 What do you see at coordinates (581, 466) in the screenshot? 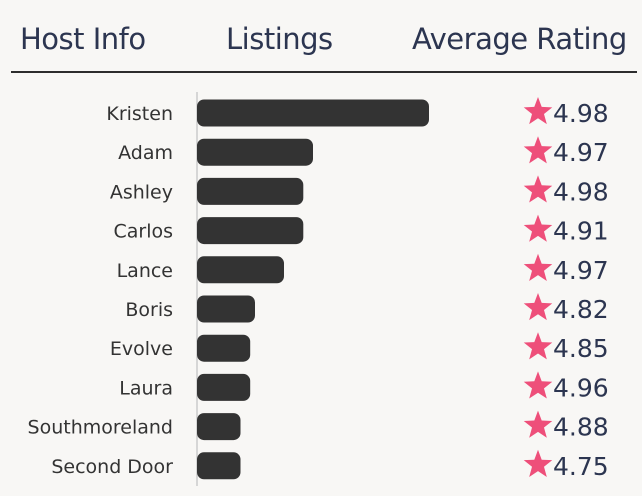
I see `average-rating-value: 4.75` at bounding box center [581, 466].